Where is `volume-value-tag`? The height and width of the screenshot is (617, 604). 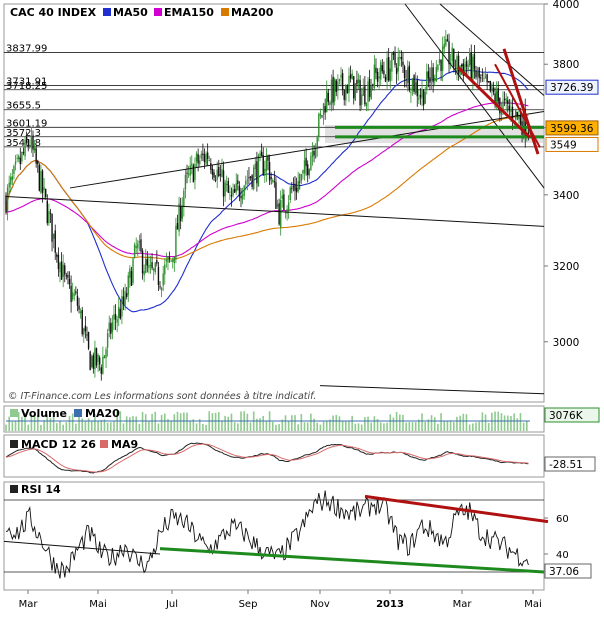
volume-value-tag is located at coordinates (572, 415).